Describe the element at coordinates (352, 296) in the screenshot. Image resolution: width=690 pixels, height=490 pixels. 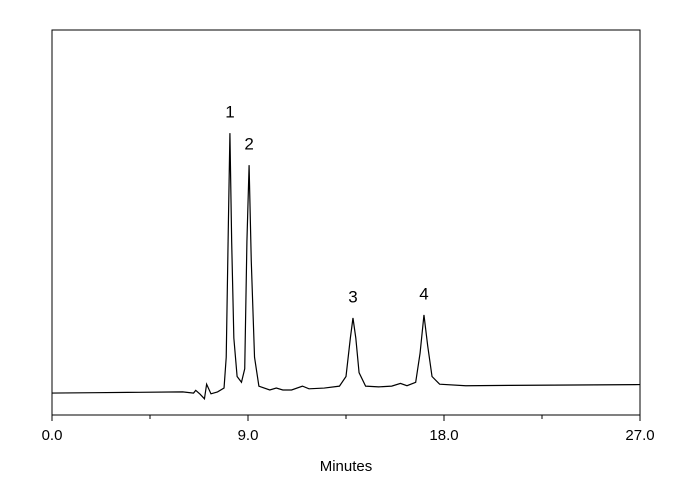
I see `peak-label: 3` at that location.